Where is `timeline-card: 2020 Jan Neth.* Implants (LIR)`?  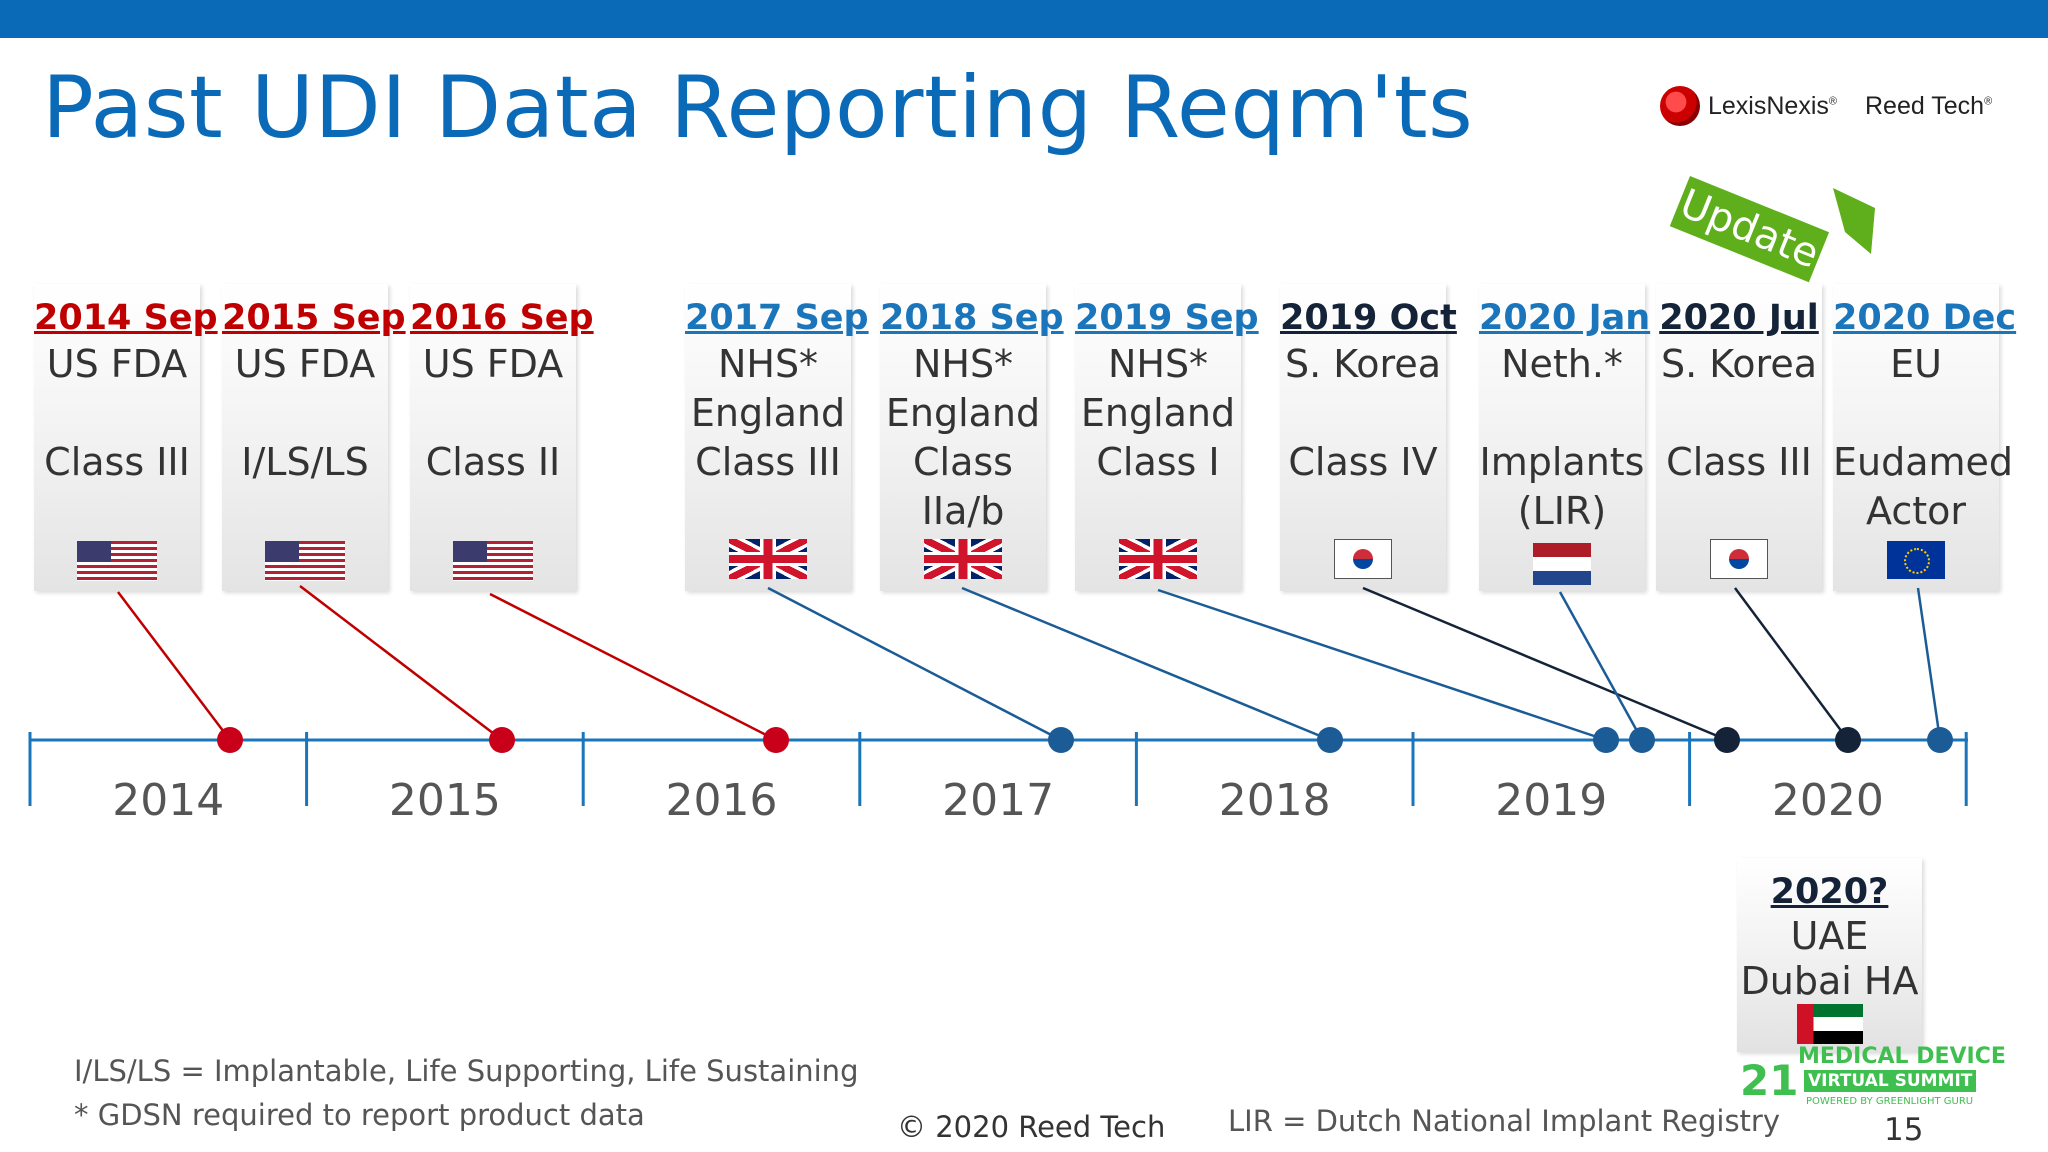 timeline-card: 2020 Jan Neth.* Implants (LIR) is located at coordinates (1565, 437).